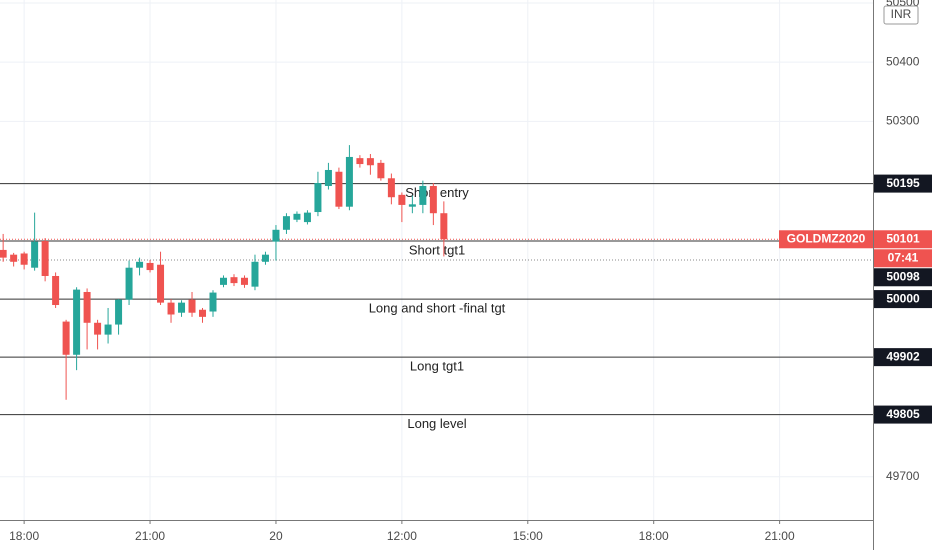 Image resolution: width=932 pixels, height=550 pixels. I want to click on symbol-label: GOLDMZ2020, so click(826, 238).